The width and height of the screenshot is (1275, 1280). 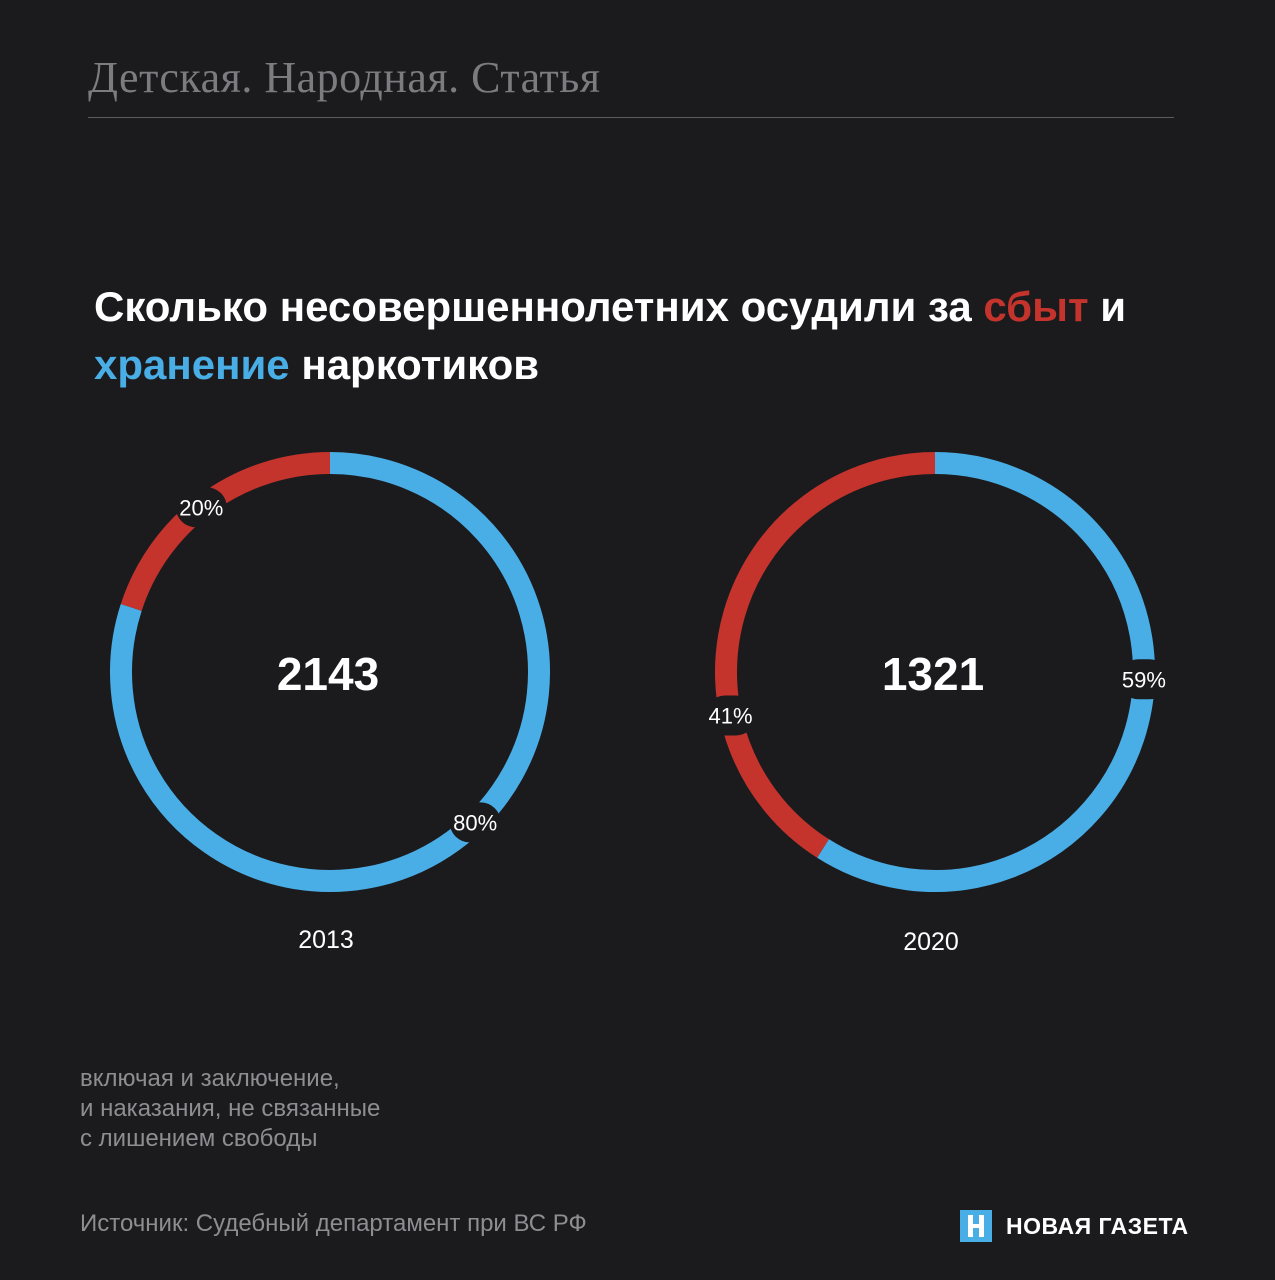 I want to click on footnote-line: с лишением свободы, so click(x=199, y=1138).